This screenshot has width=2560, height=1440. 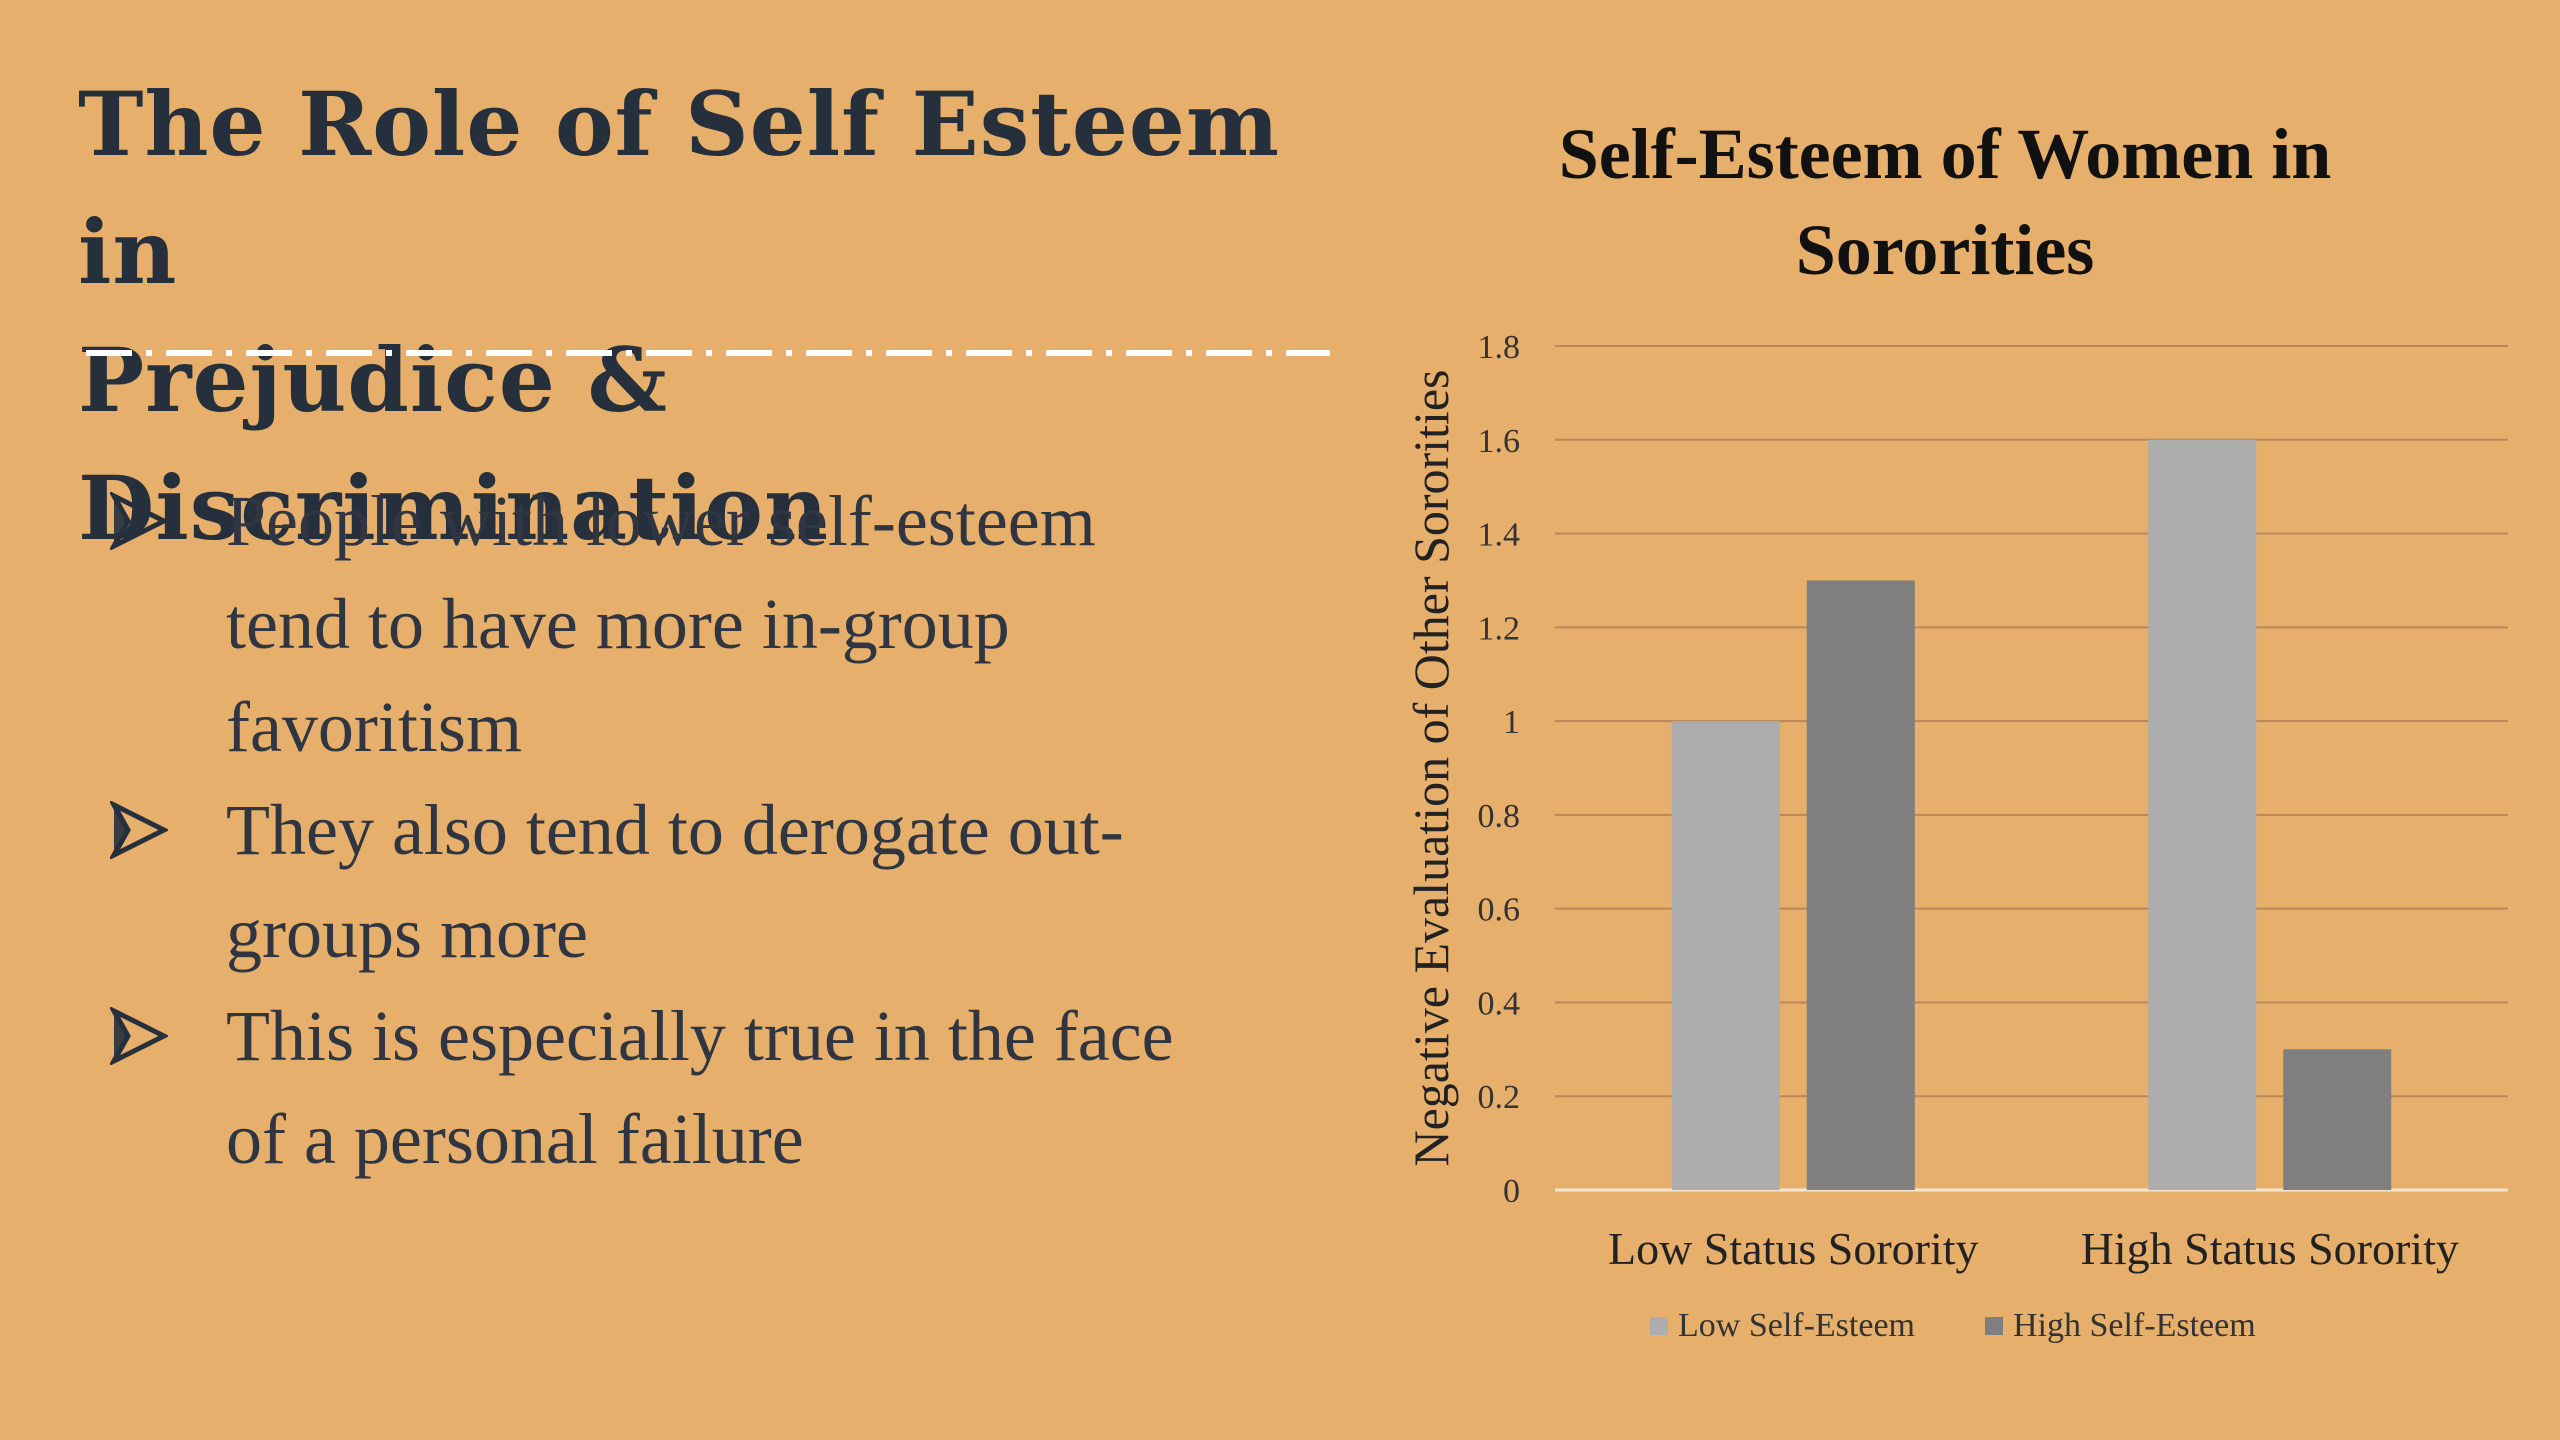 What do you see at coordinates (1511, 722) in the screenshot?
I see `y-tick-label: 1` at bounding box center [1511, 722].